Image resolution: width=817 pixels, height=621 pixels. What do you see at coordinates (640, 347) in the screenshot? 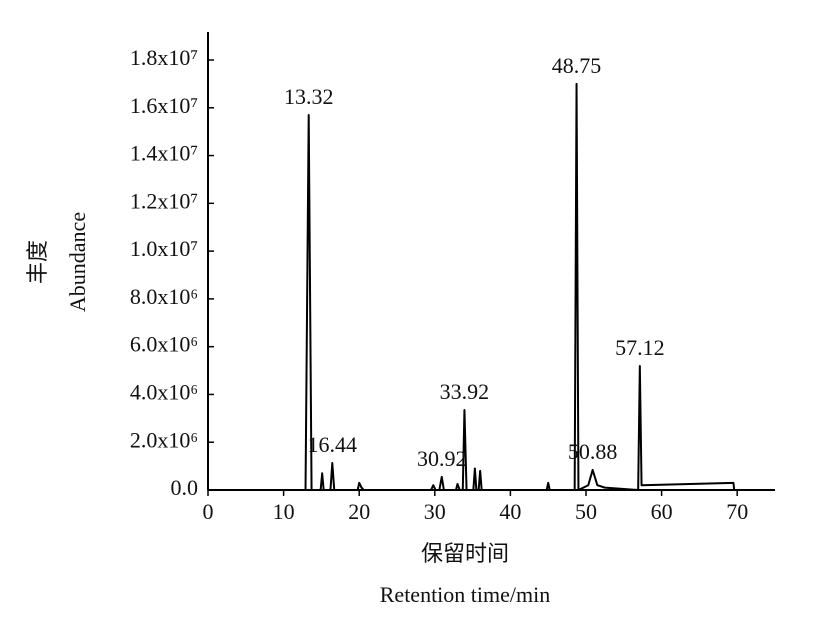
I see `peak-label: 57.12` at bounding box center [640, 347].